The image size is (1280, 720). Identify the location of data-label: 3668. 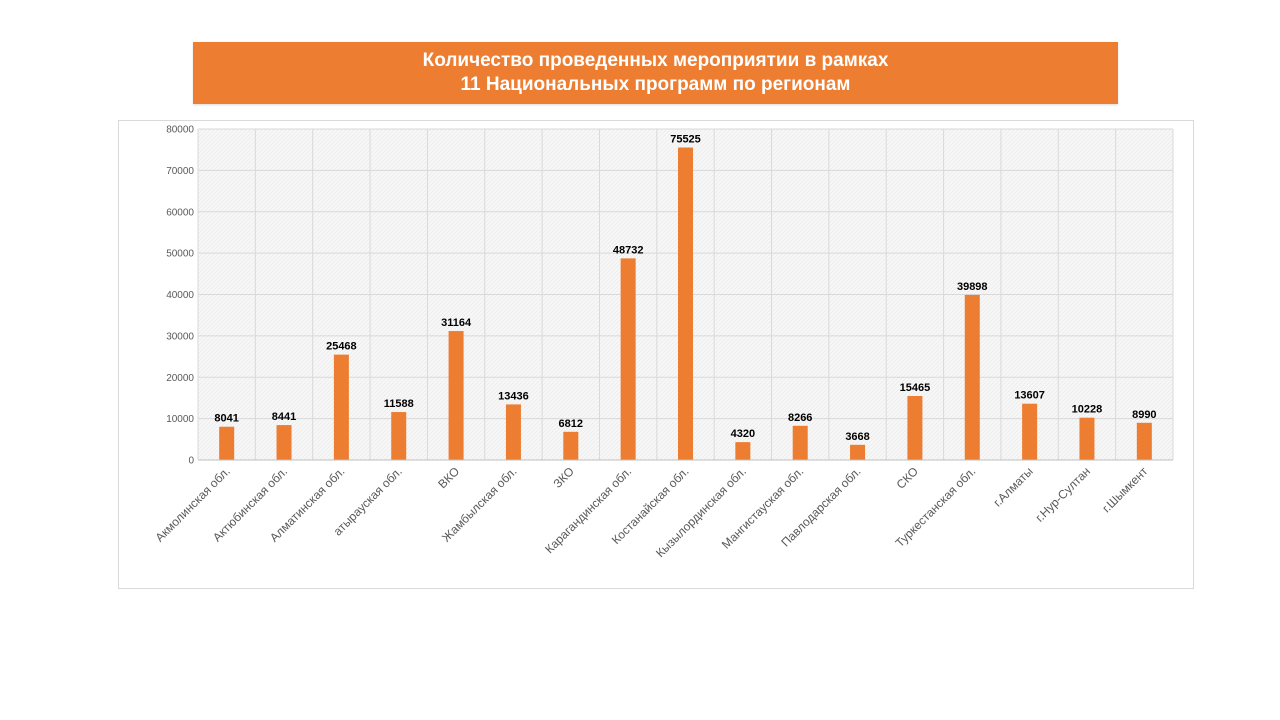
(857, 437).